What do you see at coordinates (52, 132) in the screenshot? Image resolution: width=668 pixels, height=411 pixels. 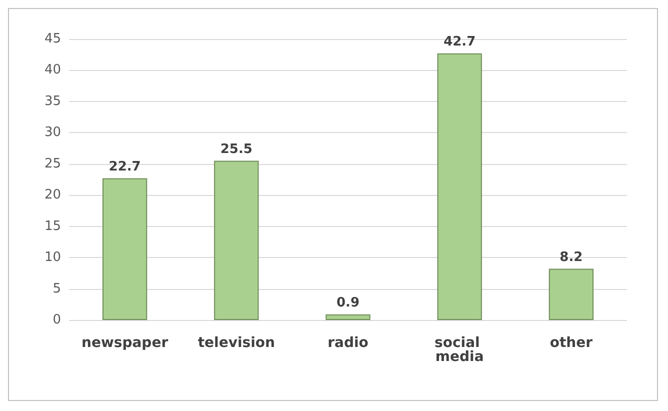 I see `y-tick-label: 30` at bounding box center [52, 132].